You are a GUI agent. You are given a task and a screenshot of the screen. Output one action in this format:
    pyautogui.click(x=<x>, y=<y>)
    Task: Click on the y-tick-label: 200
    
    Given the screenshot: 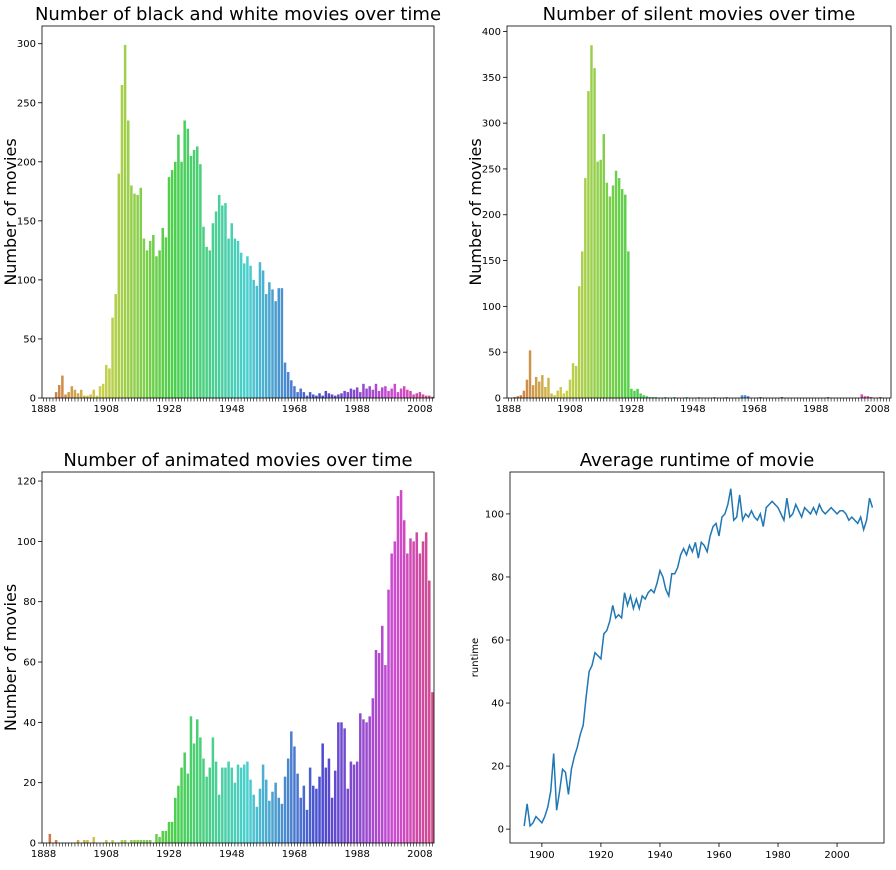 What is the action you would take?
    pyautogui.click(x=491, y=215)
    